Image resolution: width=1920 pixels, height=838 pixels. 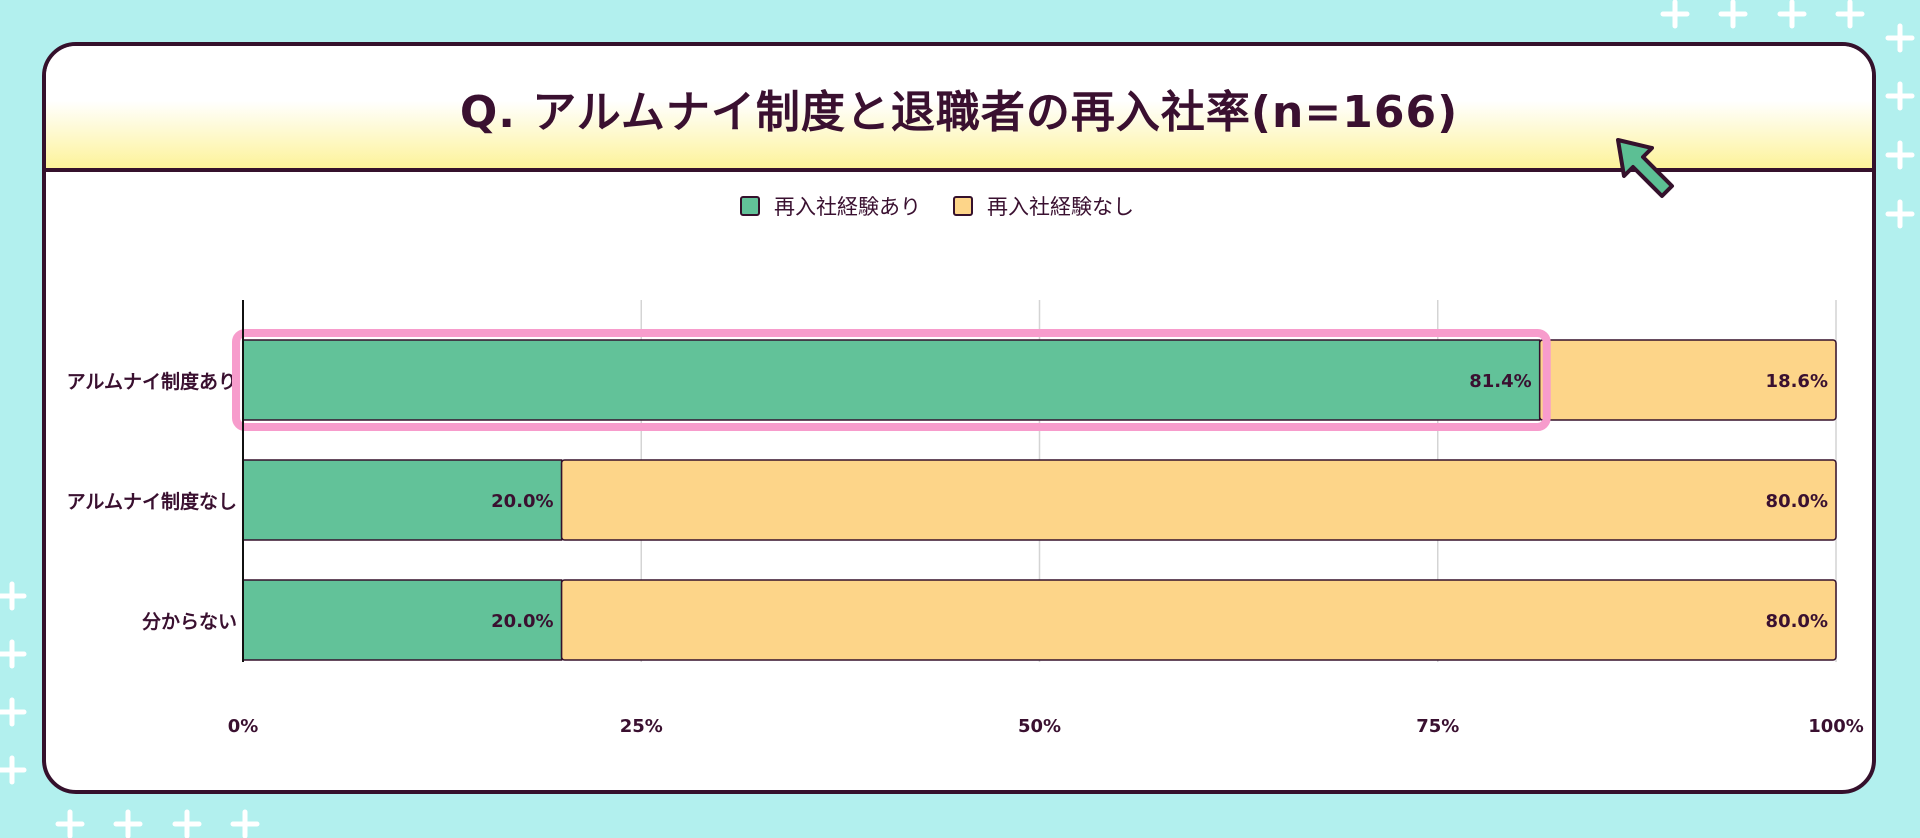 What do you see at coordinates (1060, 207) in the screenshot?
I see `legend-label-not-experienced: 再入社経験なし` at bounding box center [1060, 207].